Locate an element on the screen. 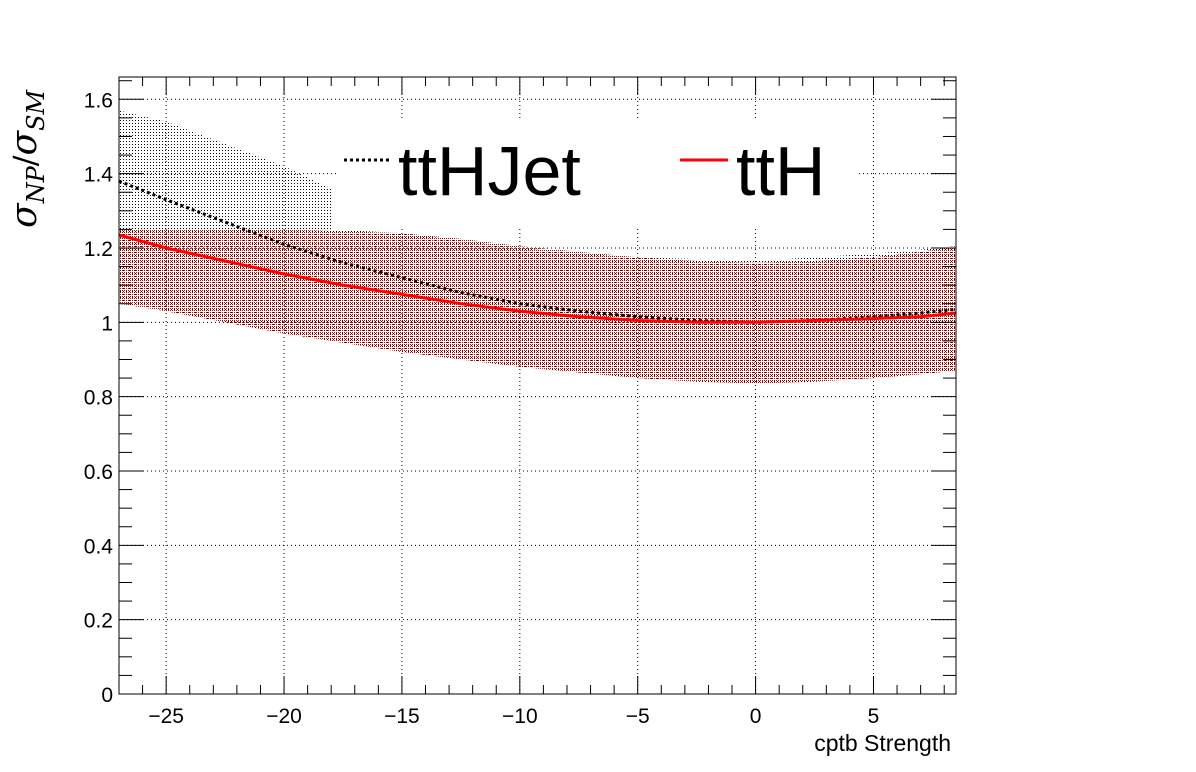 The image size is (1196, 772). legend-label-tth: ttH is located at coordinates (780, 171).